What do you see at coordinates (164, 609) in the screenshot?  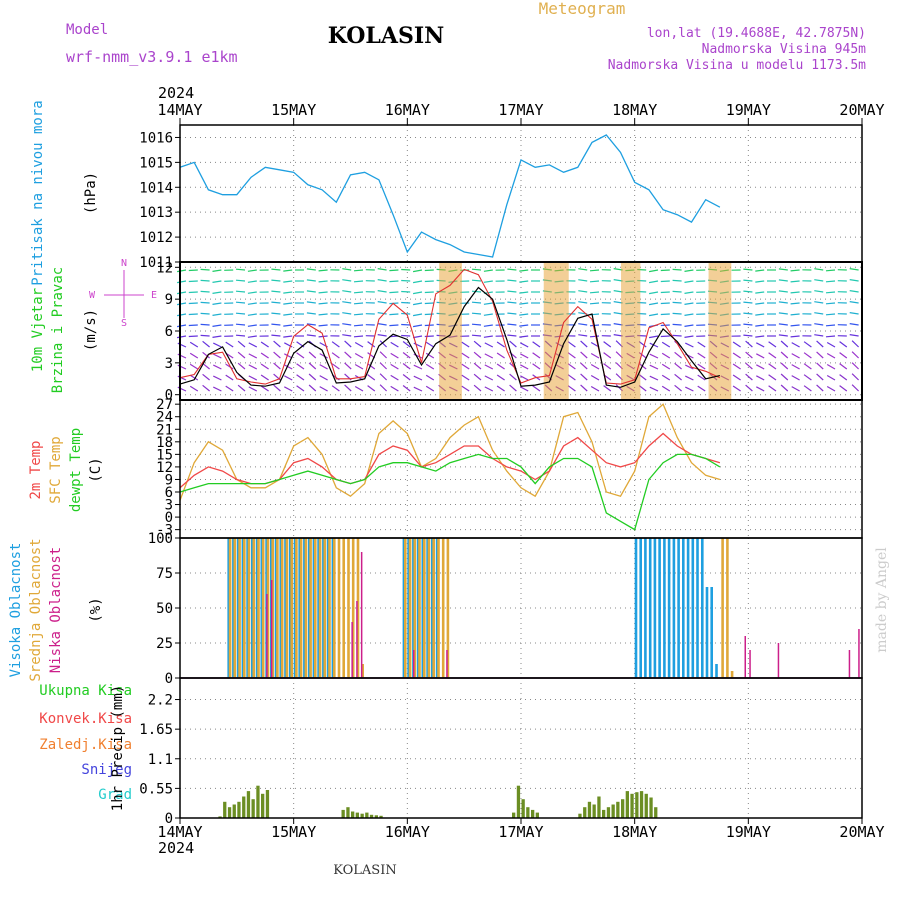 I see `ytick-label-clouds: 50` at bounding box center [164, 609].